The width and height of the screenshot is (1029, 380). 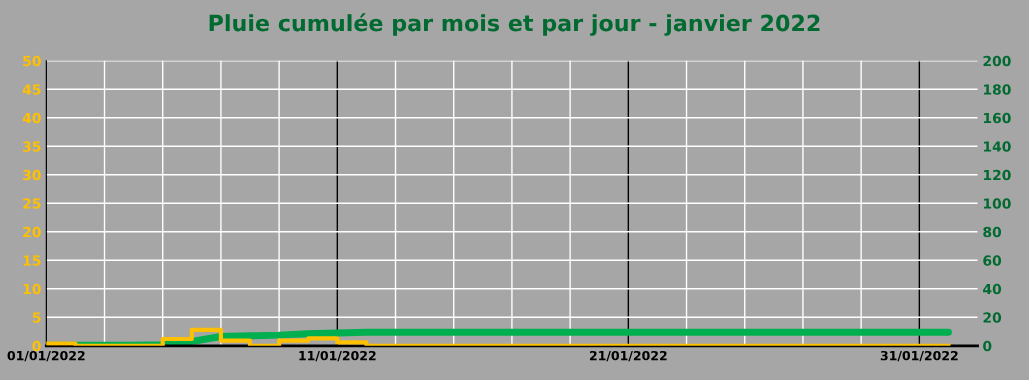 What do you see at coordinates (997, 118) in the screenshot?
I see `y2-tick-label: 160` at bounding box center [997, 118].